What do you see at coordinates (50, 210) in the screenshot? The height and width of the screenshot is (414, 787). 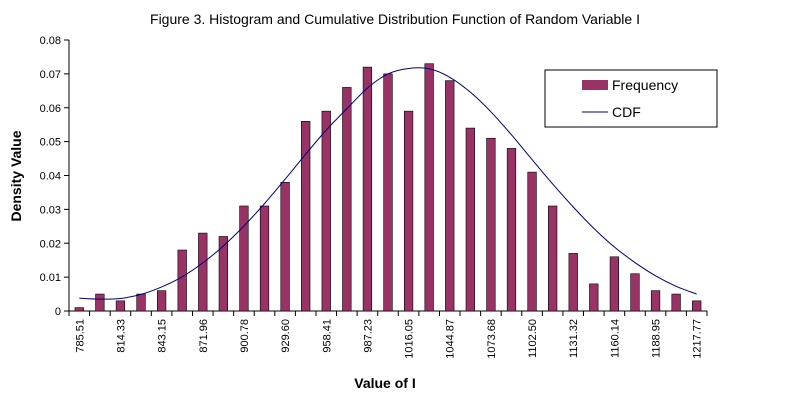 I see `y-tick-label: 0.03` at bounding box center [50, 210].